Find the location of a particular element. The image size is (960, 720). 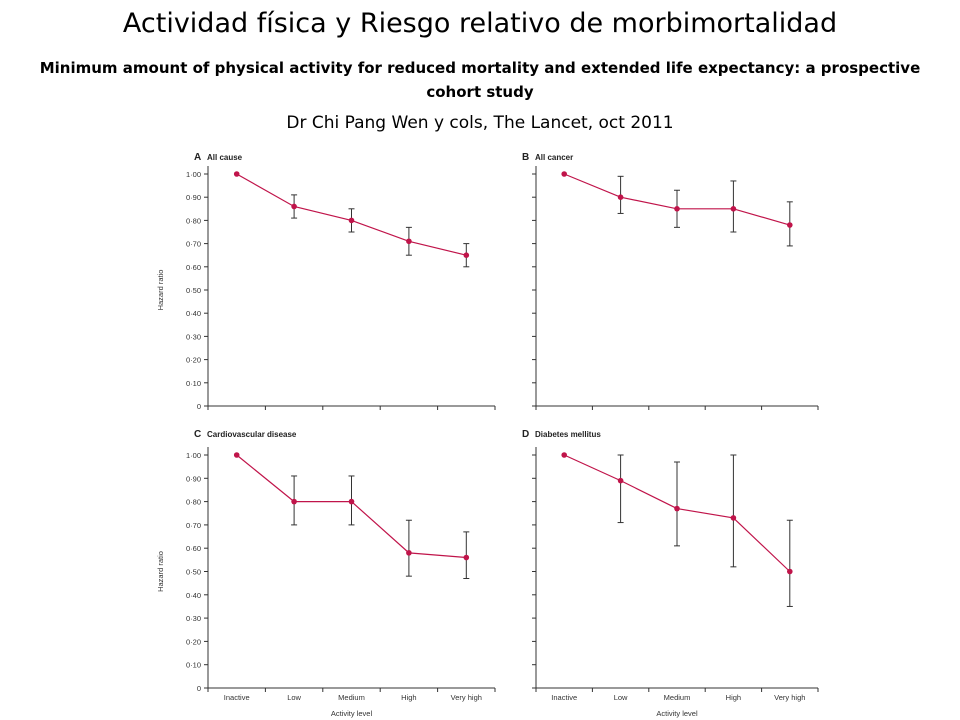

chart-panel-b: B All cancer is located at coordinates (670, 281).